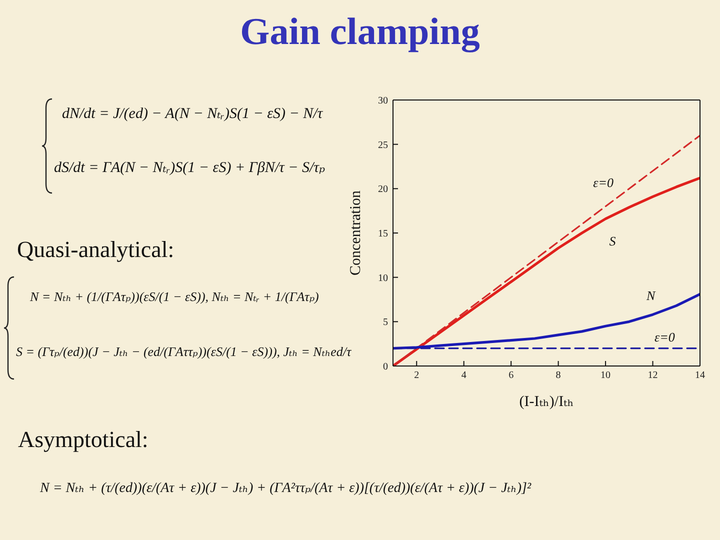  What do you see at coordinates (383, 190) in the screenshot?
I see `y-tick-label: 20` at bounding box center [383, 190].